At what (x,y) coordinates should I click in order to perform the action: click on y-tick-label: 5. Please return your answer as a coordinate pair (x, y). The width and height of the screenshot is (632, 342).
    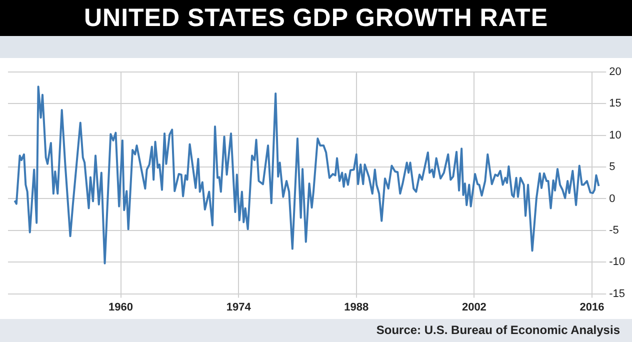
    Looking at the image, I should click on (612, 167).